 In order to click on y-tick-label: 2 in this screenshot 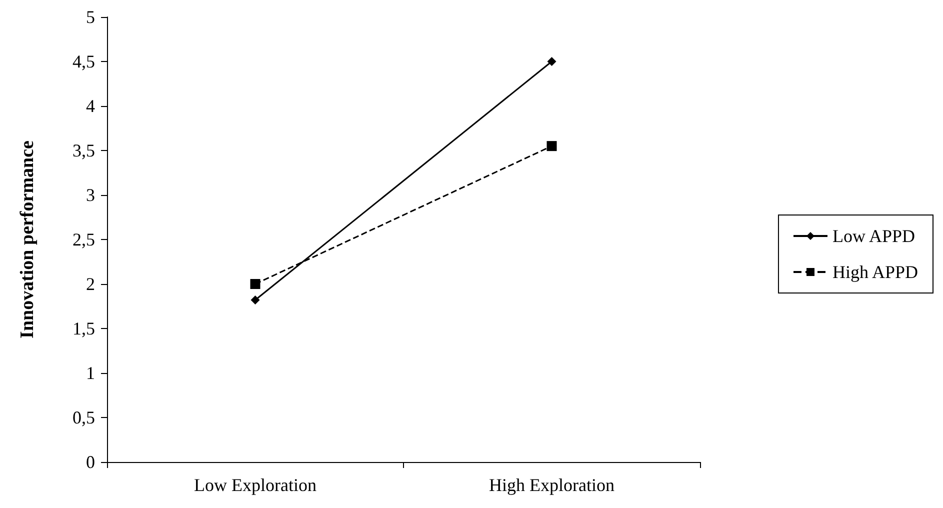, I will do `click(90, 284)`.